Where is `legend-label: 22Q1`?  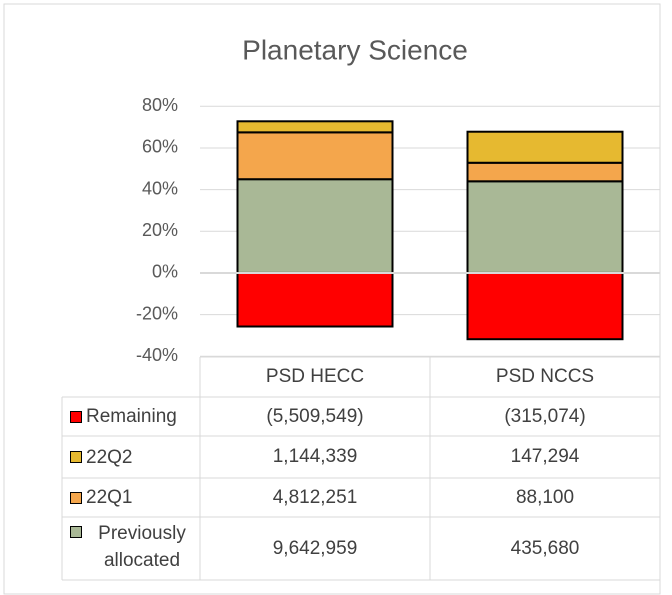 legend-label: 22Q1 is located at coordinates (109, 497).